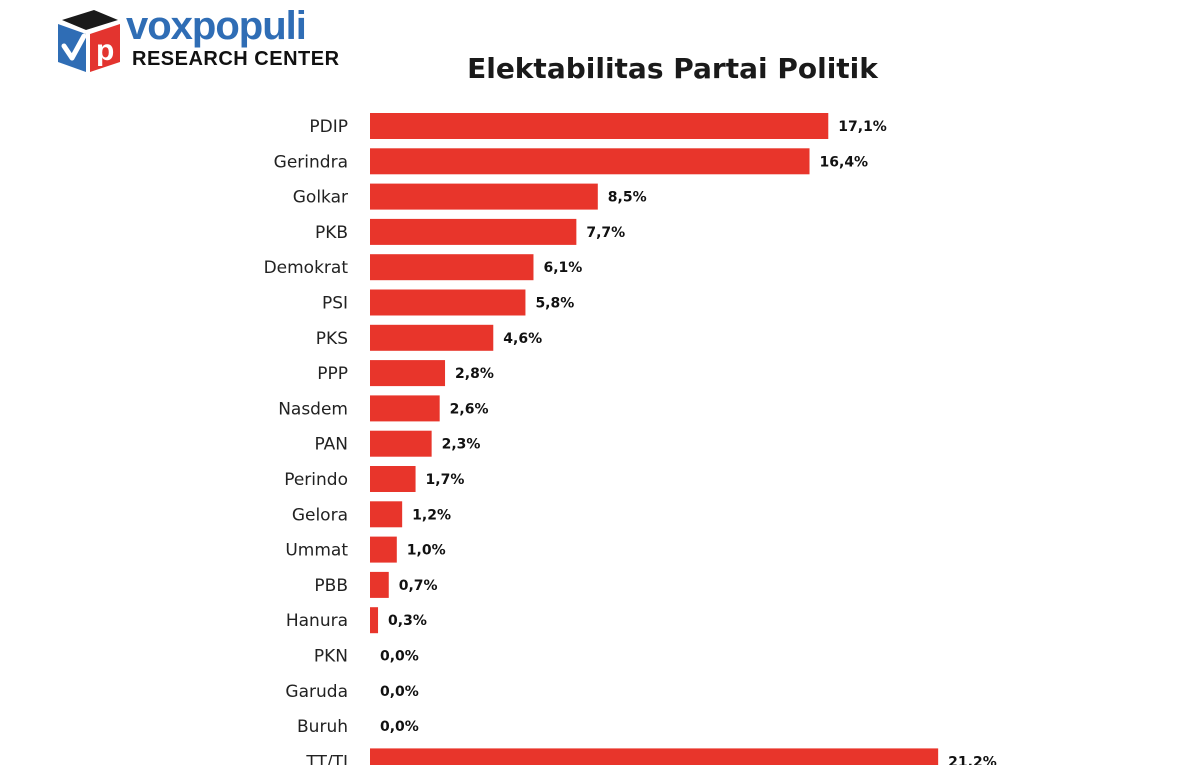 The image size is (1202, 765). Describe the element at coordinates (554, 304) in the screenshot. I see `value-label: 5,8%` at that location.